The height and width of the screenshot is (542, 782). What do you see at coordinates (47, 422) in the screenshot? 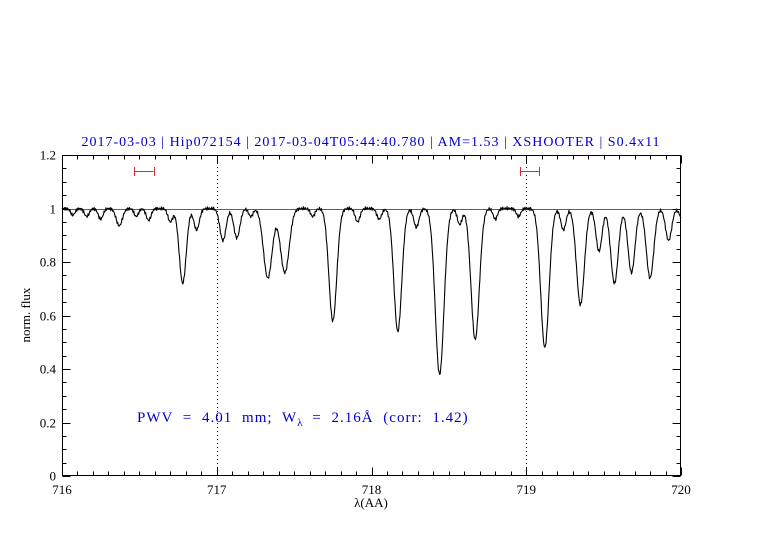
I see `y-tick-label: 0.2` at bounding box center [47, 422].